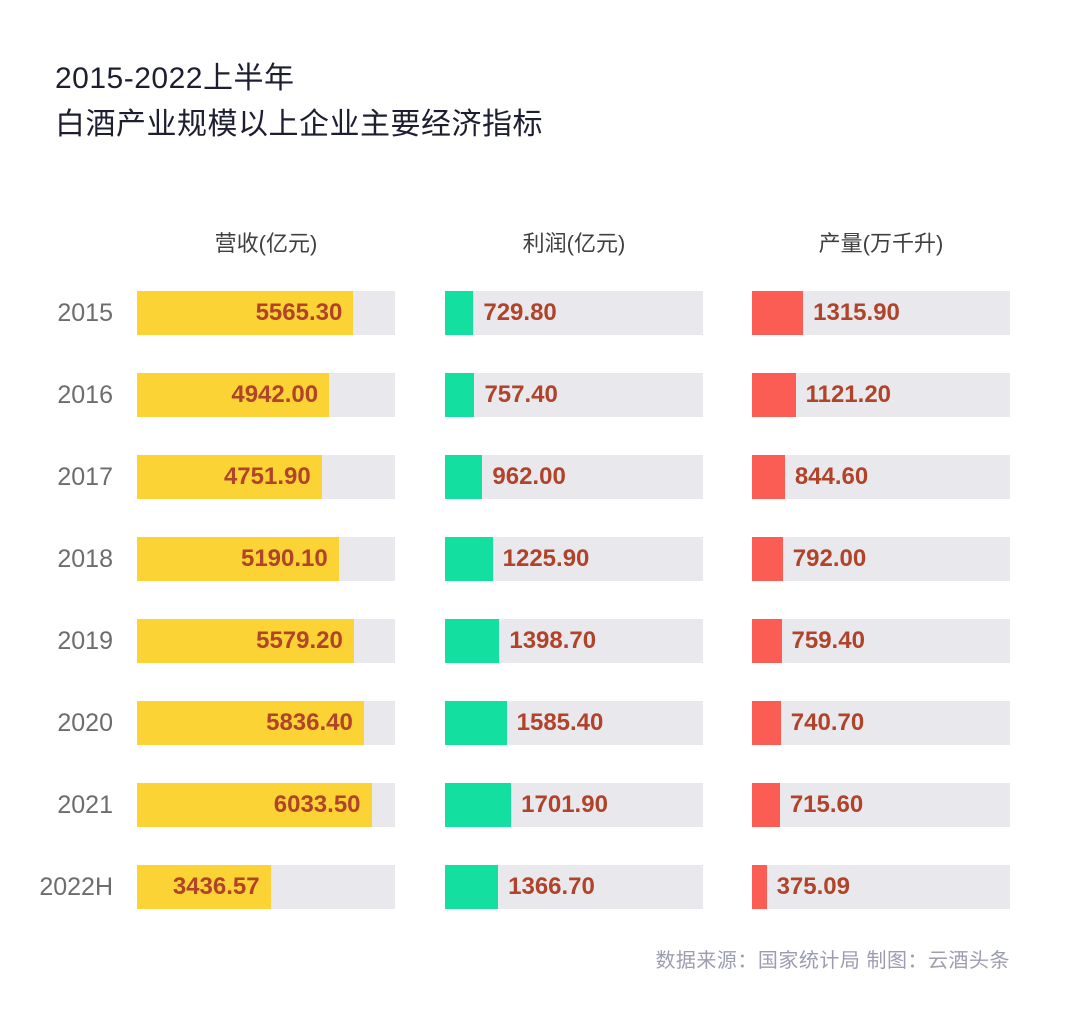  Describe the element at coordinates (829, 558) in the screenshot. I see `output-value-label: 792.00` at that location.